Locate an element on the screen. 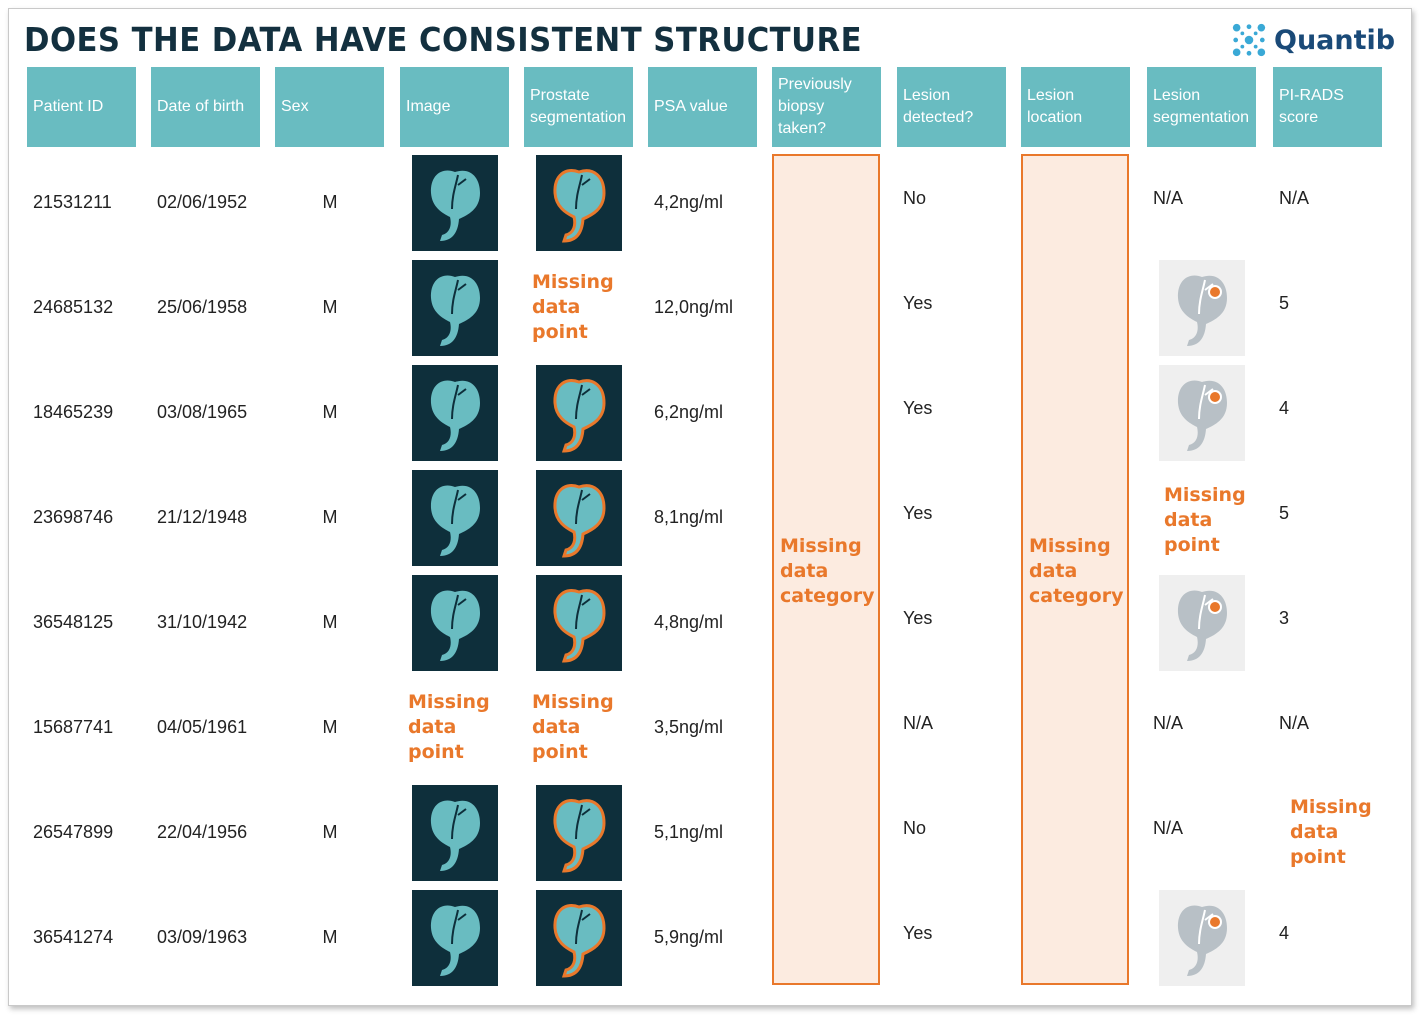 The image size is (1420, 1017). date-of-birth-cell: 22/04/1956 is located at coordinates (202, 832).